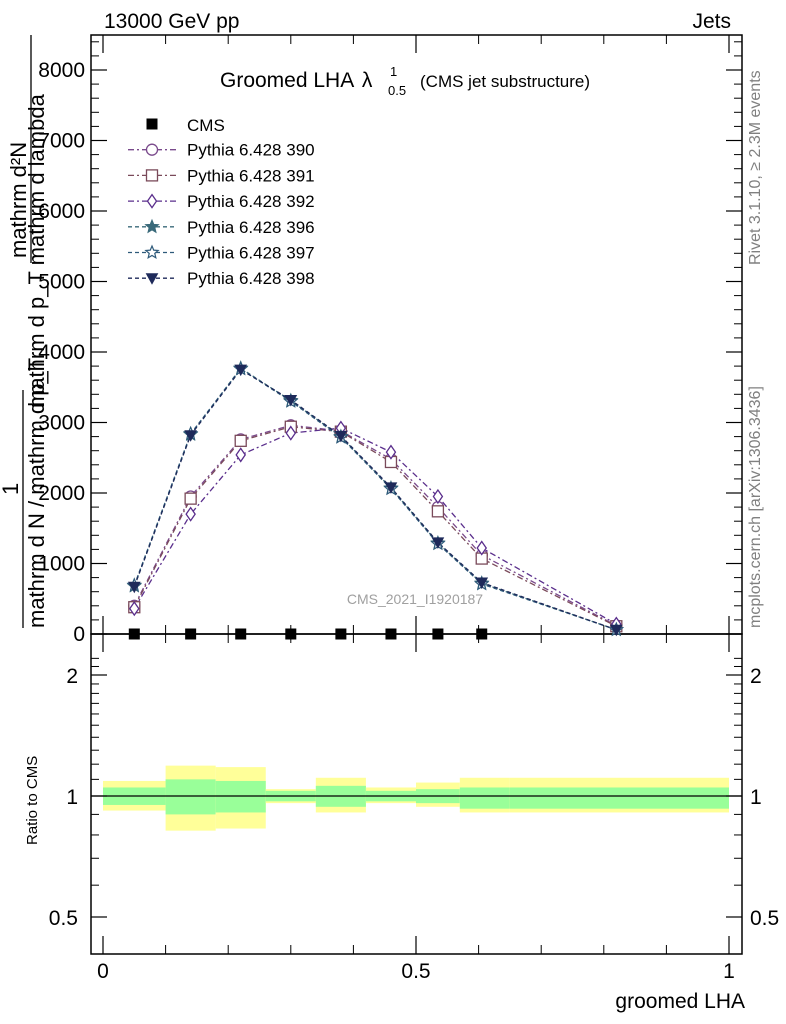  What do you see at coordinates (756, 676) in the screenshot?
I see `ratio-ytick-label-right: 2` at bounding box center [756, 676].